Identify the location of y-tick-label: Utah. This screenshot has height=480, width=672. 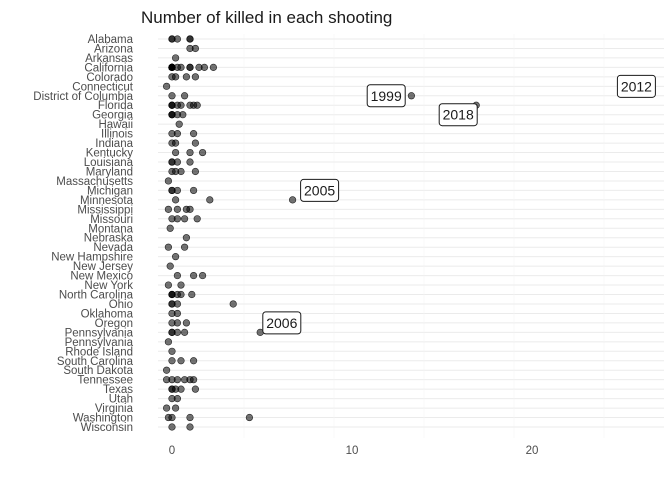
(121, 400).